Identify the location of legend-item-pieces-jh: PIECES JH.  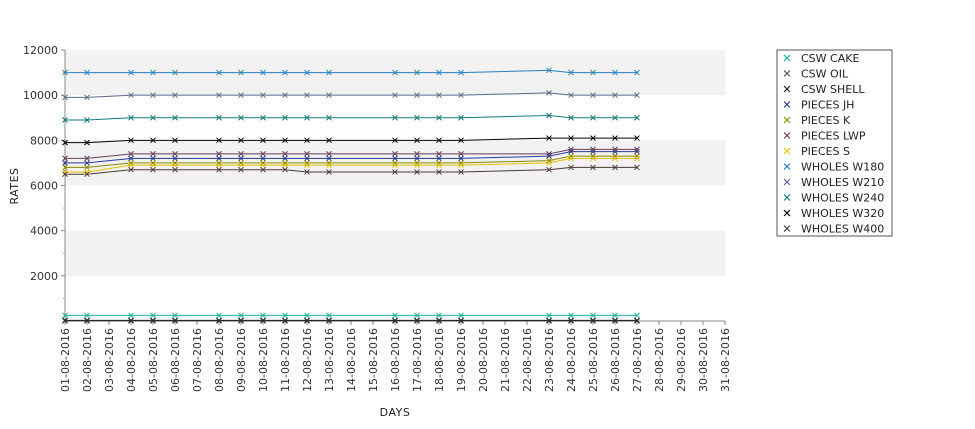
(818, 105).